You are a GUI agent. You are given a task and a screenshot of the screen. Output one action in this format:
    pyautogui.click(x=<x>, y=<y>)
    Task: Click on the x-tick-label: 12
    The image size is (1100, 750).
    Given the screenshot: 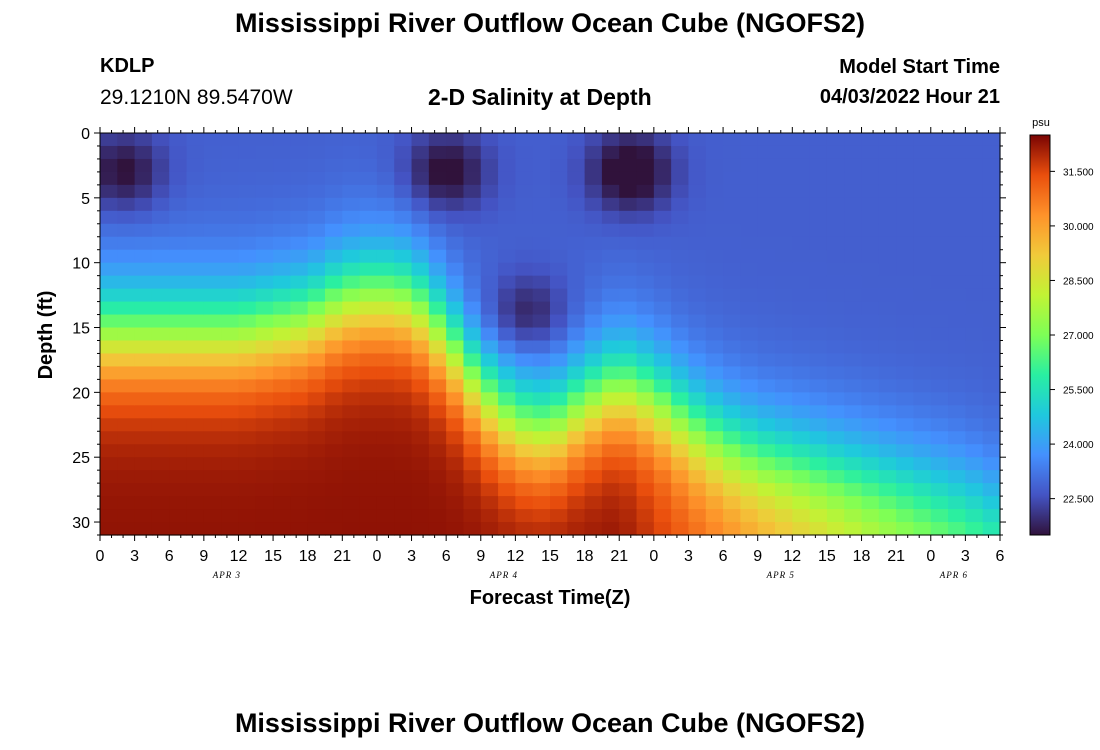 What is the action you would take?
    pyautogui.click(x=792, y=556)
    